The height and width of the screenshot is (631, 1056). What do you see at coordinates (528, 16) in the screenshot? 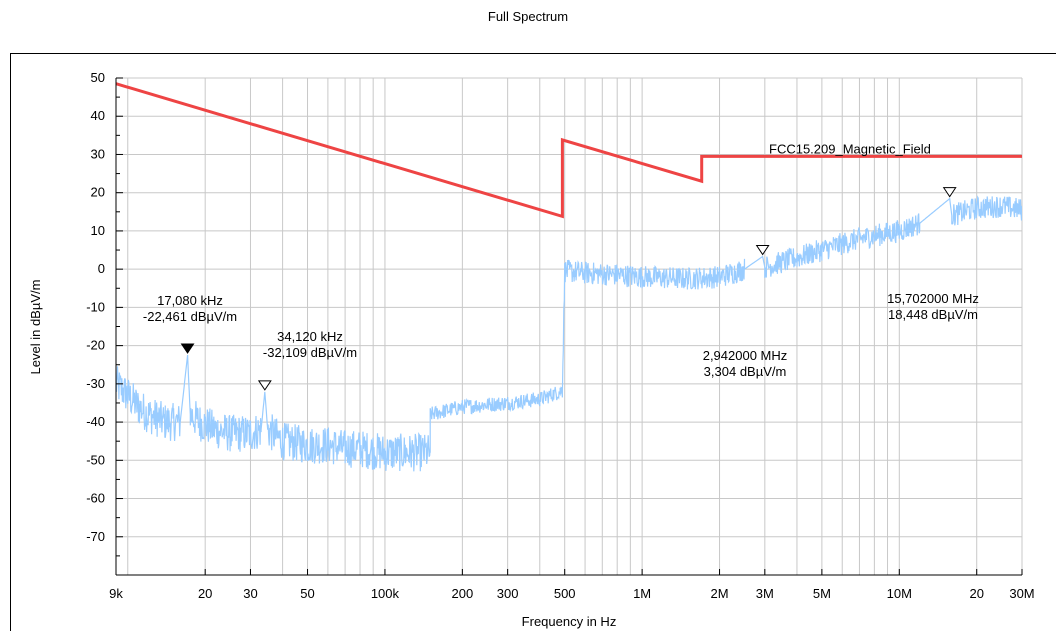
I see `chart-title: Full Spectrum` at bounding box center [528, 16].